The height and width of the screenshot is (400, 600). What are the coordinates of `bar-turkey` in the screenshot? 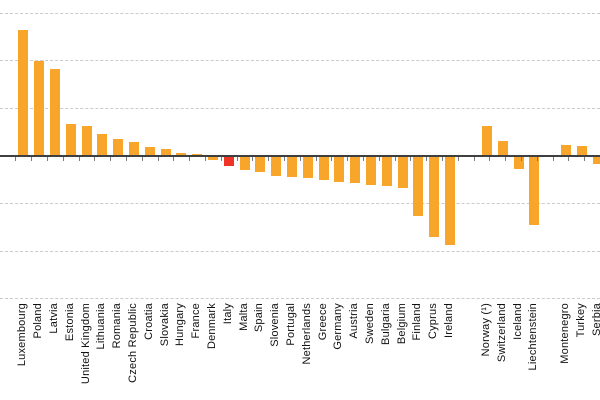 It's located at (582, 151).